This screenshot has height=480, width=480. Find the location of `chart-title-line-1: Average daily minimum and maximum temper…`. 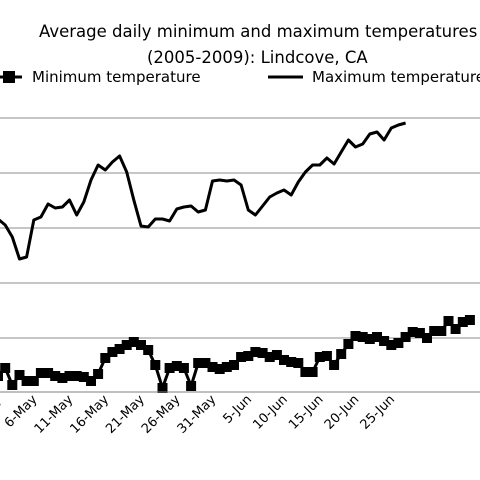

chart-title-line-1: Average daily minimum and maximum temper… is located at coordinates (258, 31).